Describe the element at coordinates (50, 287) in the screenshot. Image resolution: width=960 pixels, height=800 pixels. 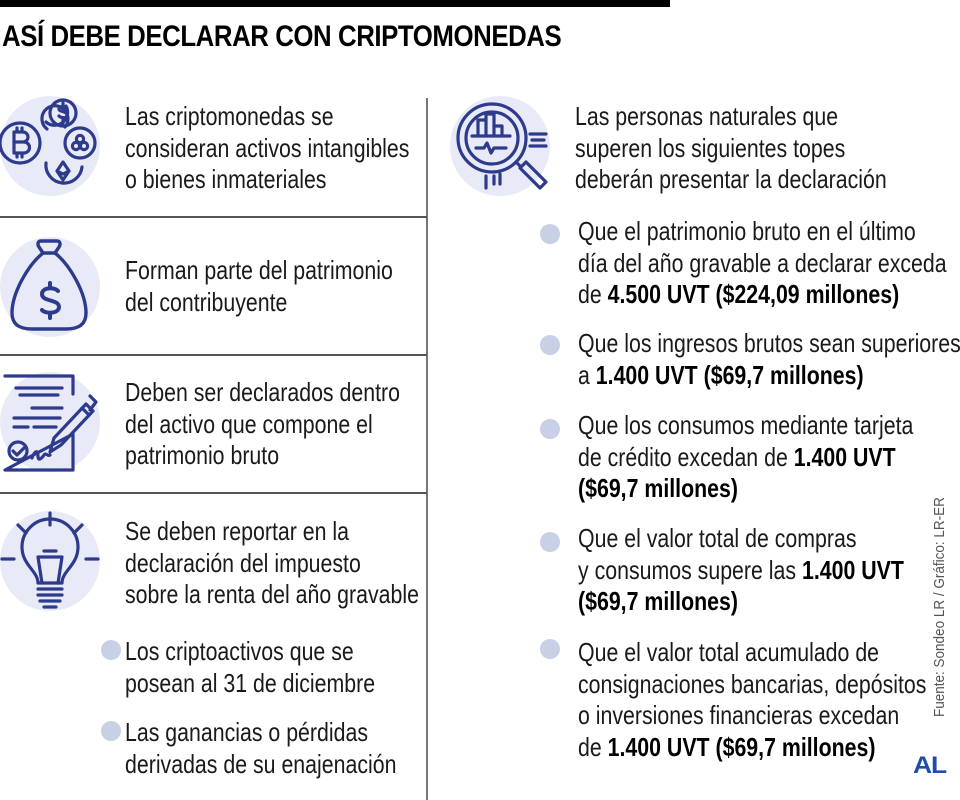
I see `money-bag-icon` at that location.